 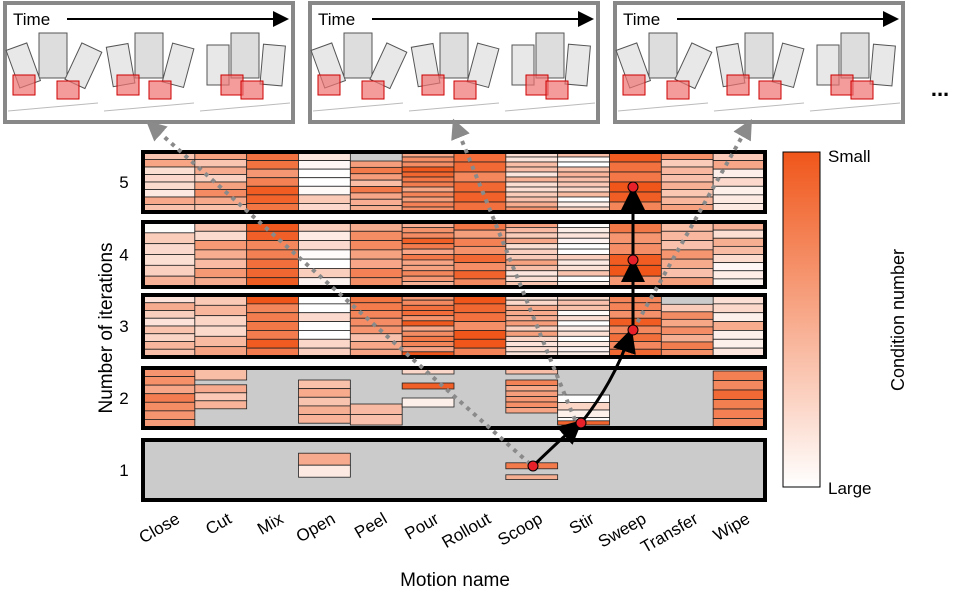 What do you see at coordinates (483, 65) in the screenshot?
I see `robot-arm` at bounding box center [483, 65].